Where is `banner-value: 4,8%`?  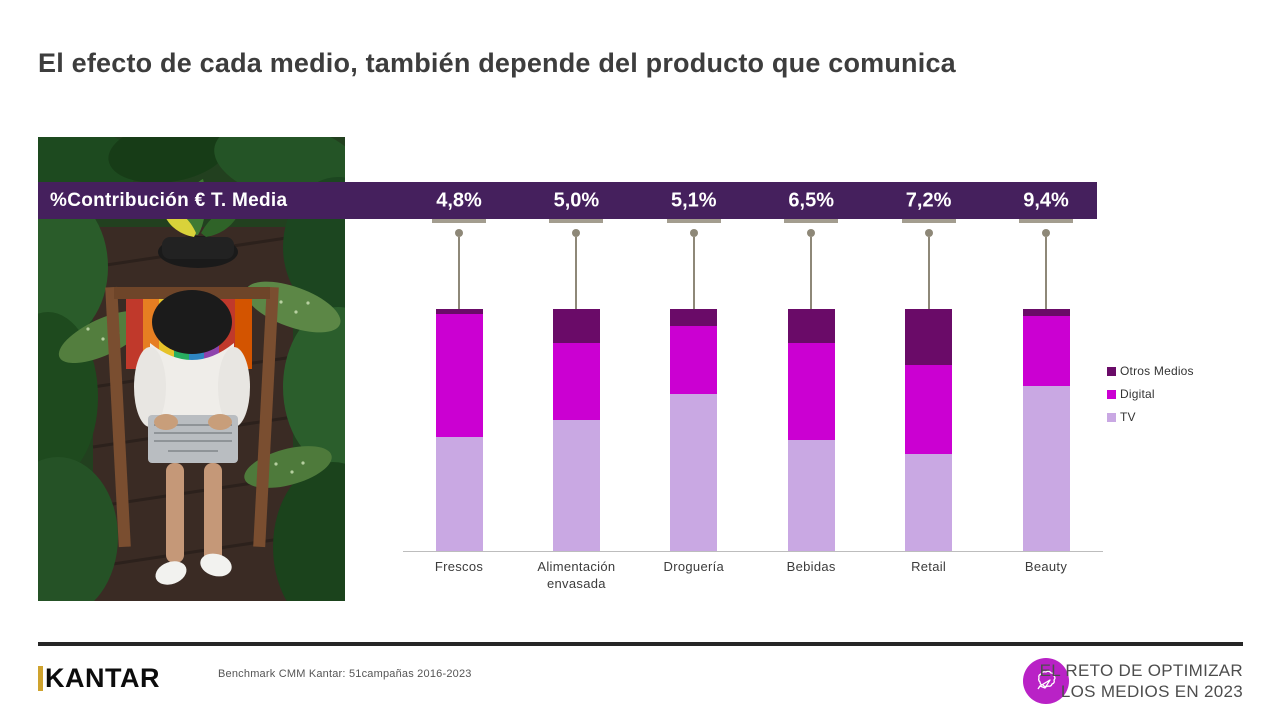
banner-value: 4,8% is located at coordinates (459, 200).